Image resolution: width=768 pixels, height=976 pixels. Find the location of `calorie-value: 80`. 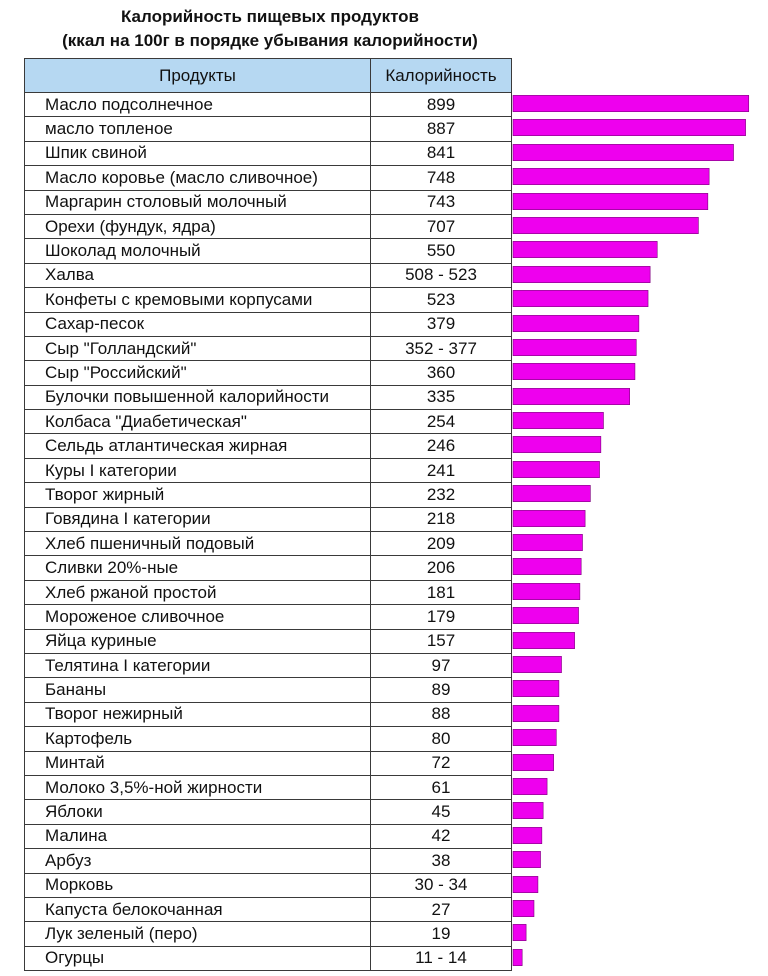

calorie-value: 80 is located at coordinates (441, 739).